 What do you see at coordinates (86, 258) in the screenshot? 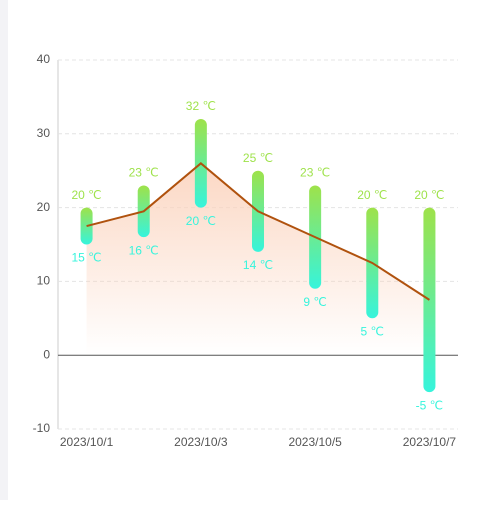
I see `low-label: 15 ℃` at bounding box center [86, 258].